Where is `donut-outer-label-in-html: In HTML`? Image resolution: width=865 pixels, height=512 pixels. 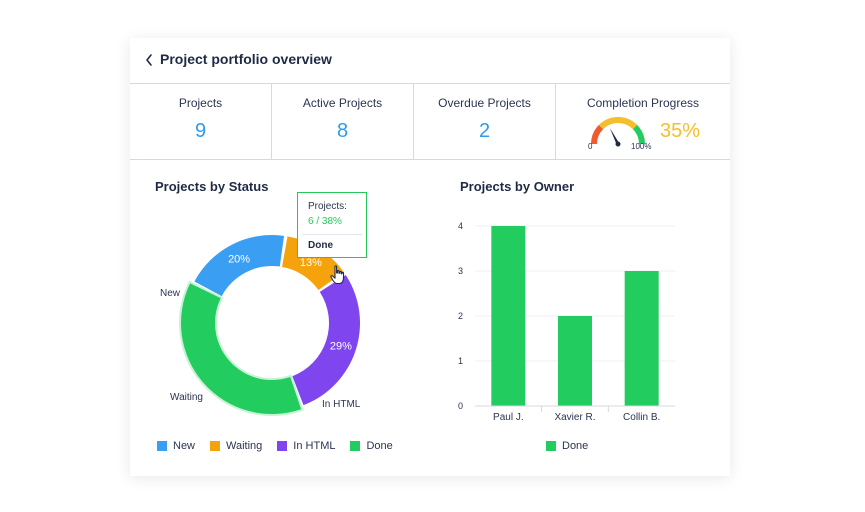
donut-outer-label-in-html: In HTML is located at coordinates (341, 404).